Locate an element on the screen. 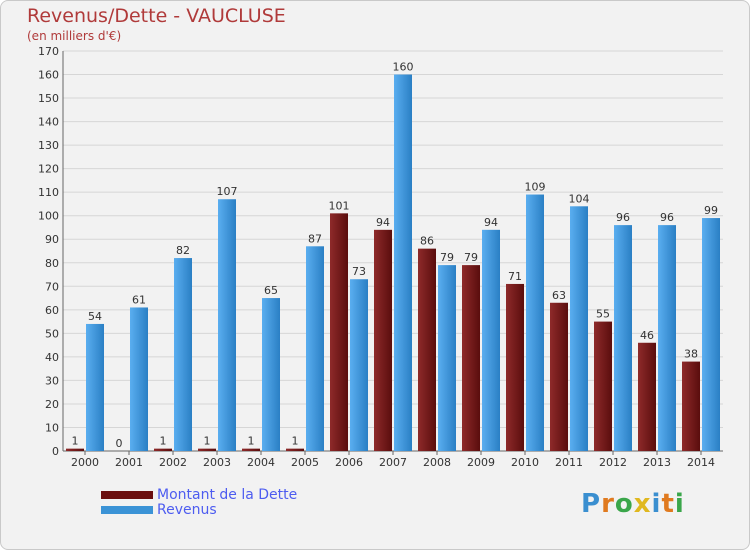  data-label-revenus: 107 is located at coordinates (227, 191).